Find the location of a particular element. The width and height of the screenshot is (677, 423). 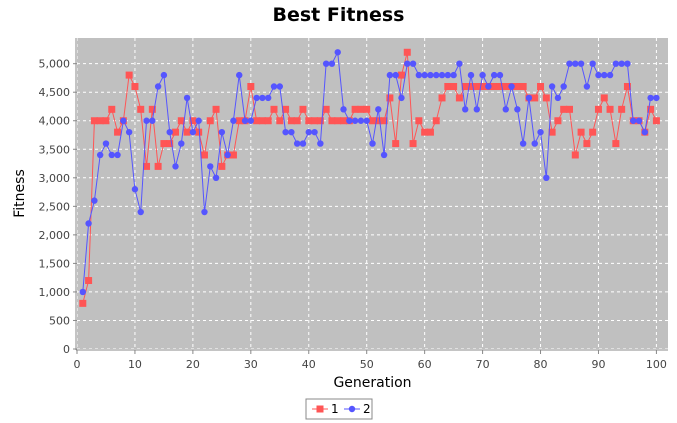

y-tick-label: 3,500 is located at coordinates (55, 149).